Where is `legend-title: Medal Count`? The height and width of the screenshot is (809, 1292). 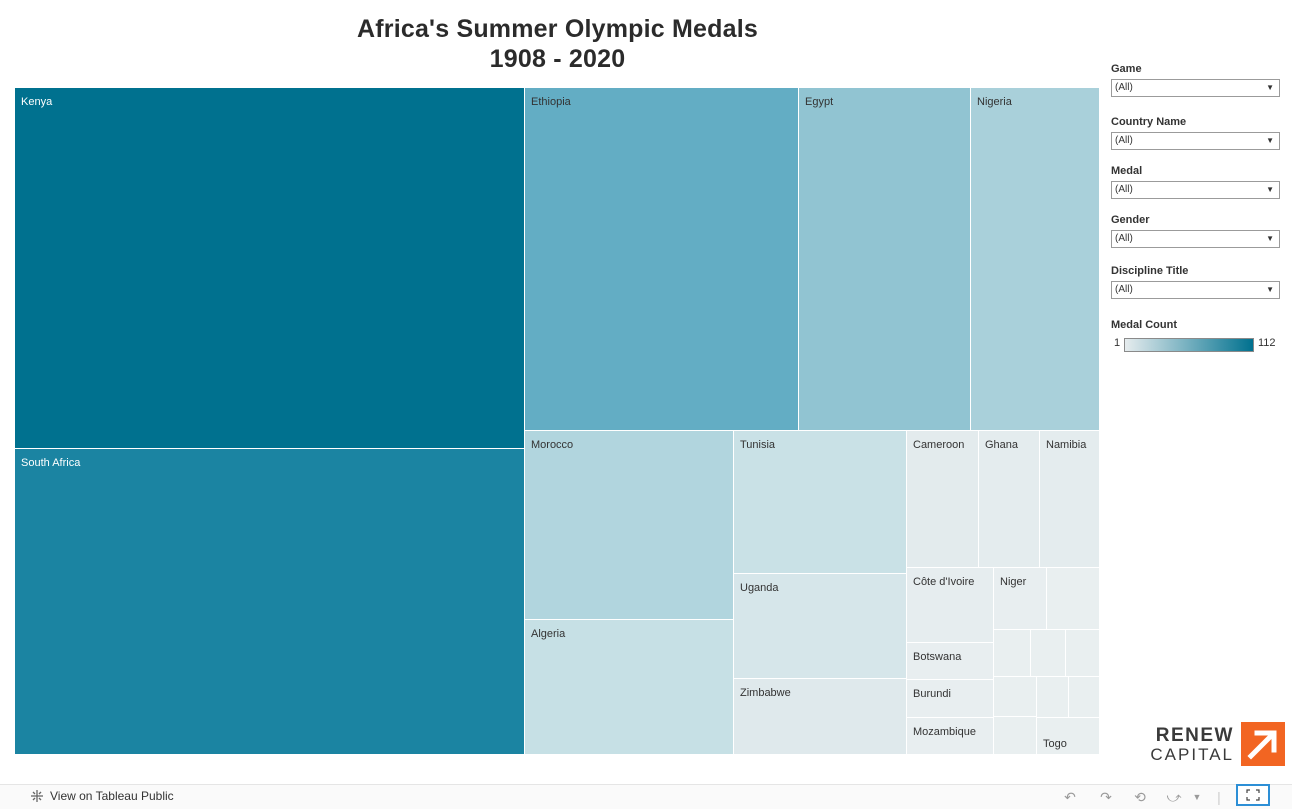 legend-title: Medal Count is located at coordinates (1144, 325).